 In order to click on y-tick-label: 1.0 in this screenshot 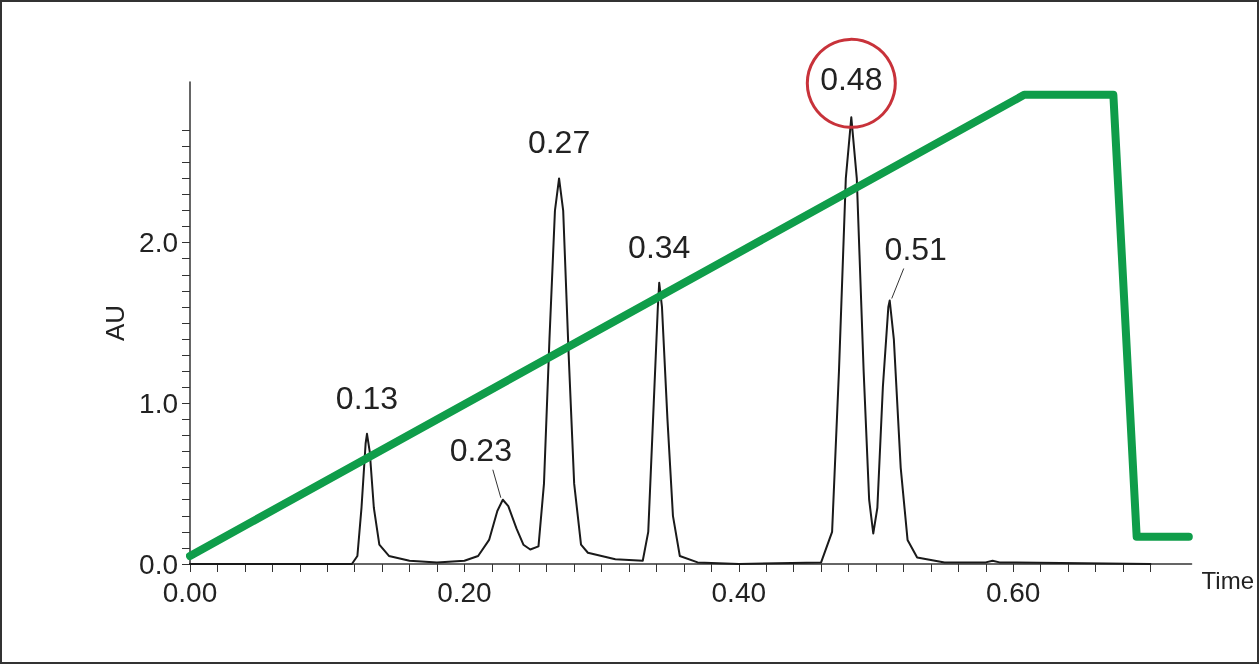, I will do `click(158, 403)`.